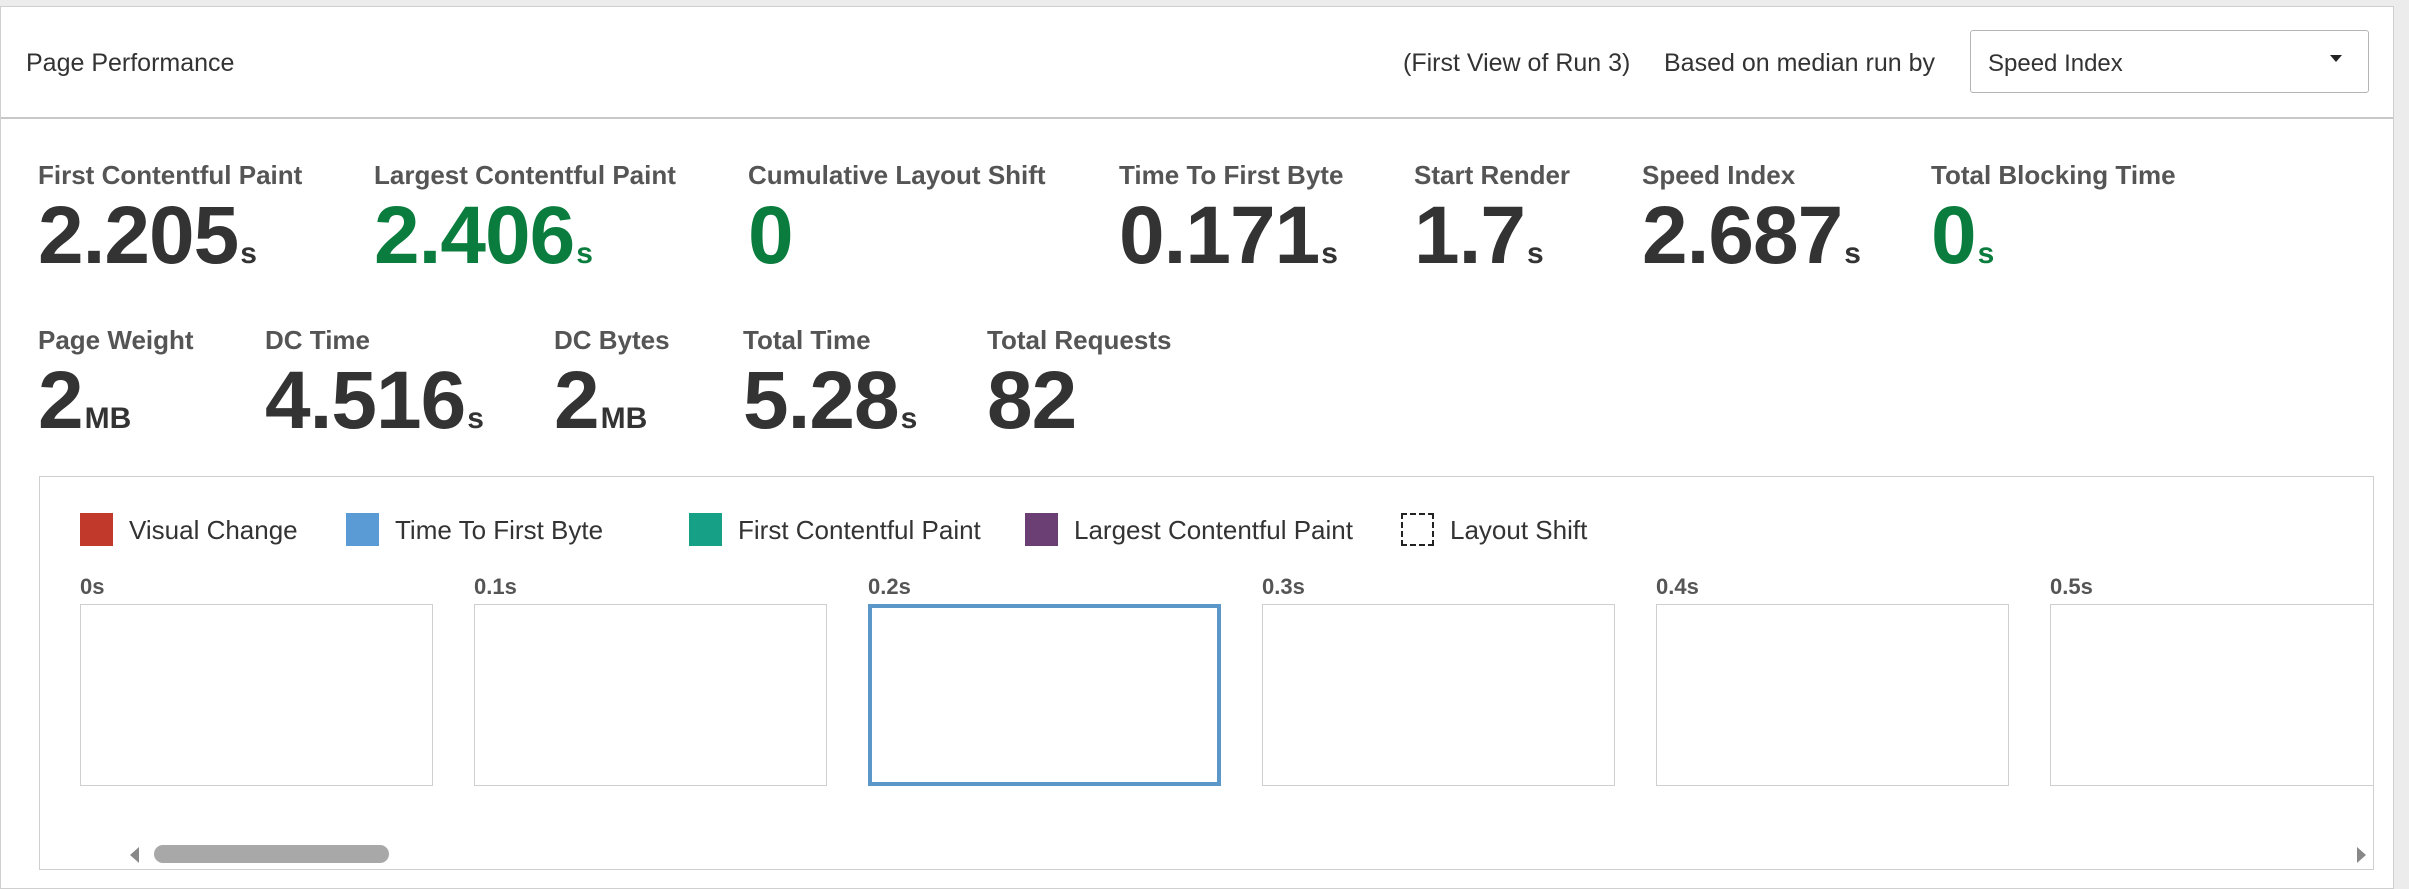 This screenshot has height=889, width=2409. I want to click on scroll-right-arrow-icon, so click(2361, 855).